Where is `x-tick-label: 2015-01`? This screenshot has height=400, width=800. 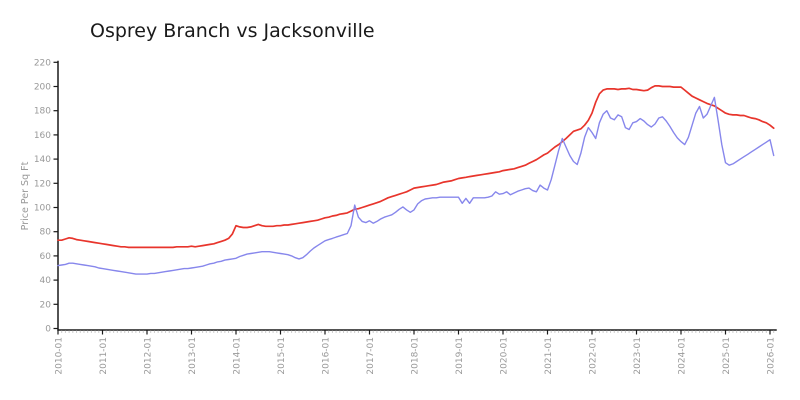 x-tick-label: 2015-01 is located at coordinates (282, 356).